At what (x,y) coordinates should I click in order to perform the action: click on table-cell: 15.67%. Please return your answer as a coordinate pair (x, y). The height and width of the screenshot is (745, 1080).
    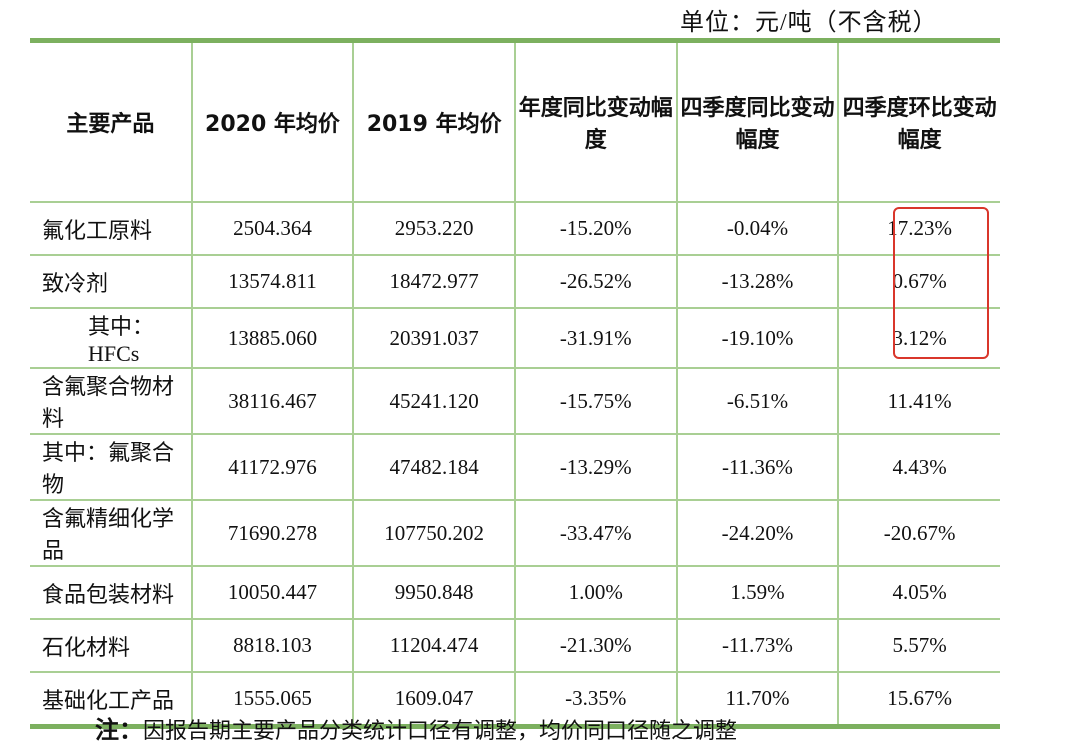
    Looking at the image, I should click on (918, 699).